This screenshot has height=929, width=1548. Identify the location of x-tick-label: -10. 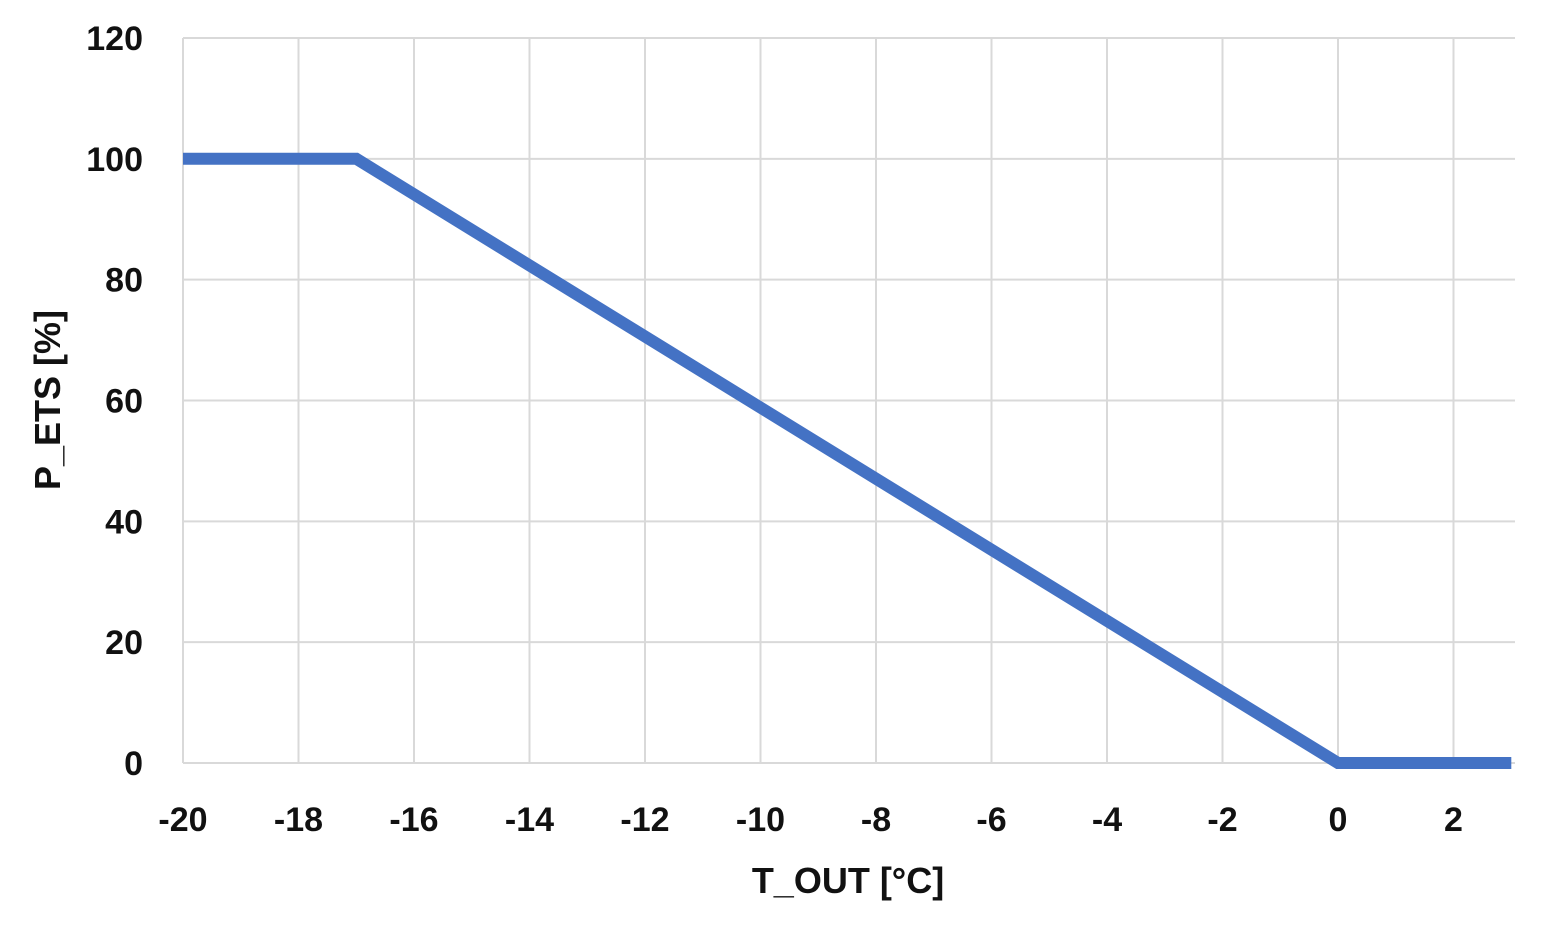
(760, 820).